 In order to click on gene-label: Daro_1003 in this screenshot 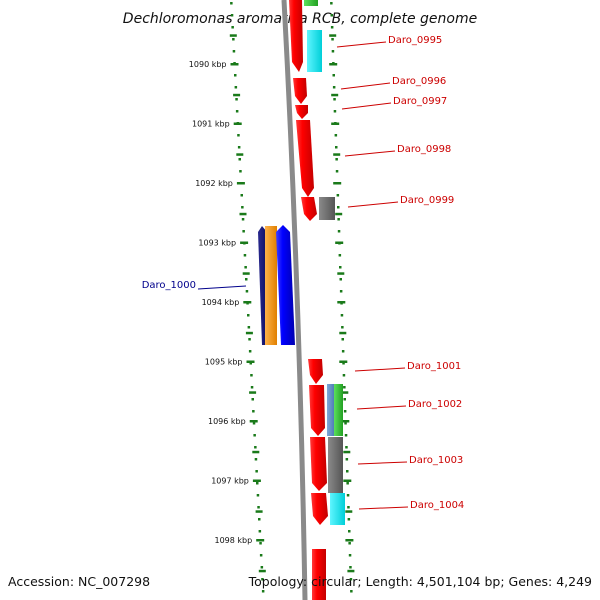, I will do `click(436, 460)`.